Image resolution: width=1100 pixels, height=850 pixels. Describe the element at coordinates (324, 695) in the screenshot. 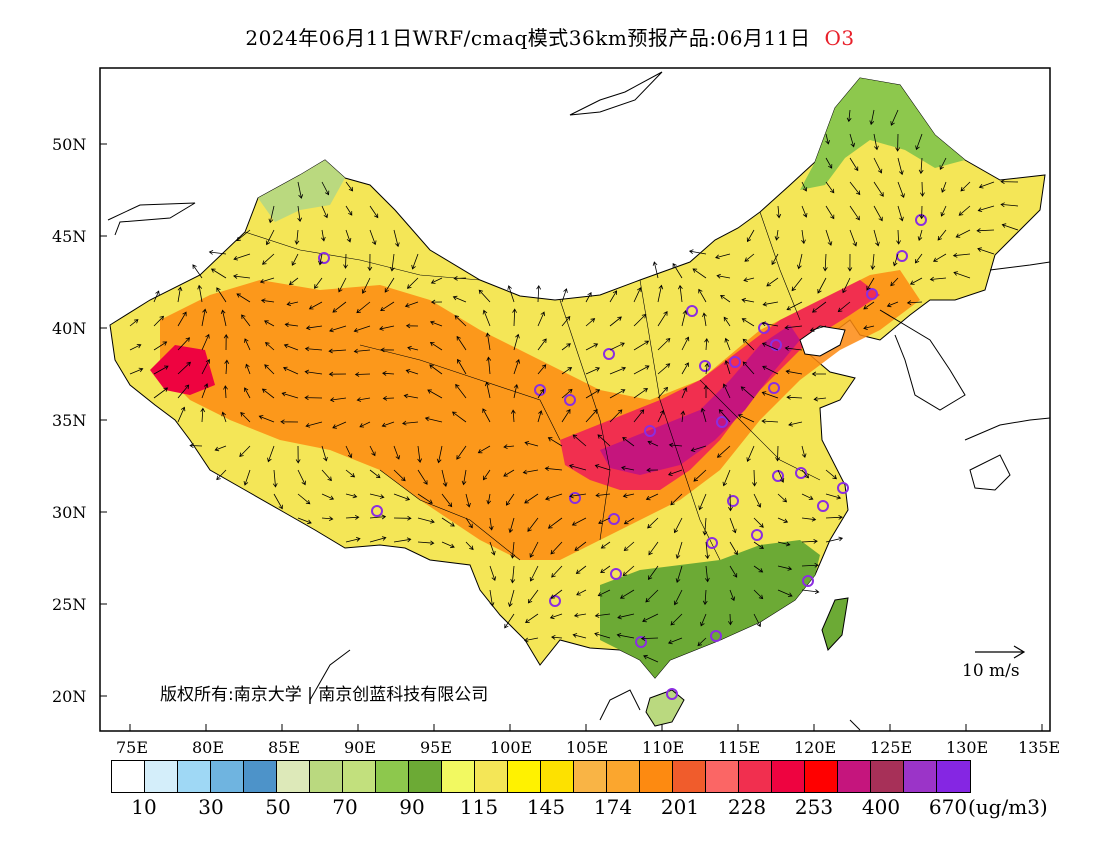

I see `copyright-text: 版权所有:南京大学 | 南京创蓝科技有限公司` at that location.